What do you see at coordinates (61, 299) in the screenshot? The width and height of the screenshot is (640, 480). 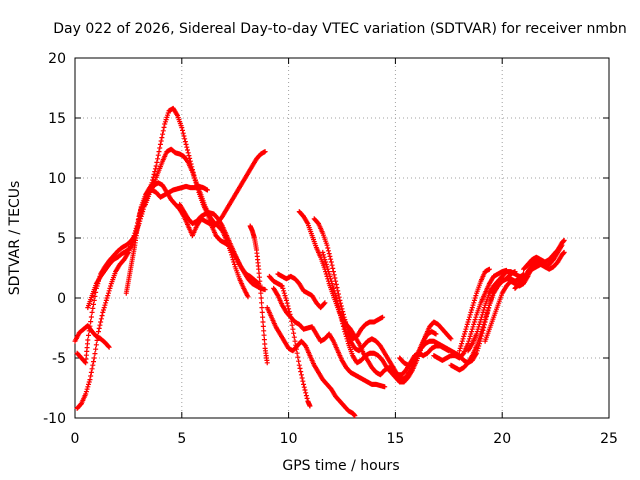 I see `y-tick-label: 0` at bounding box center [61, 299].